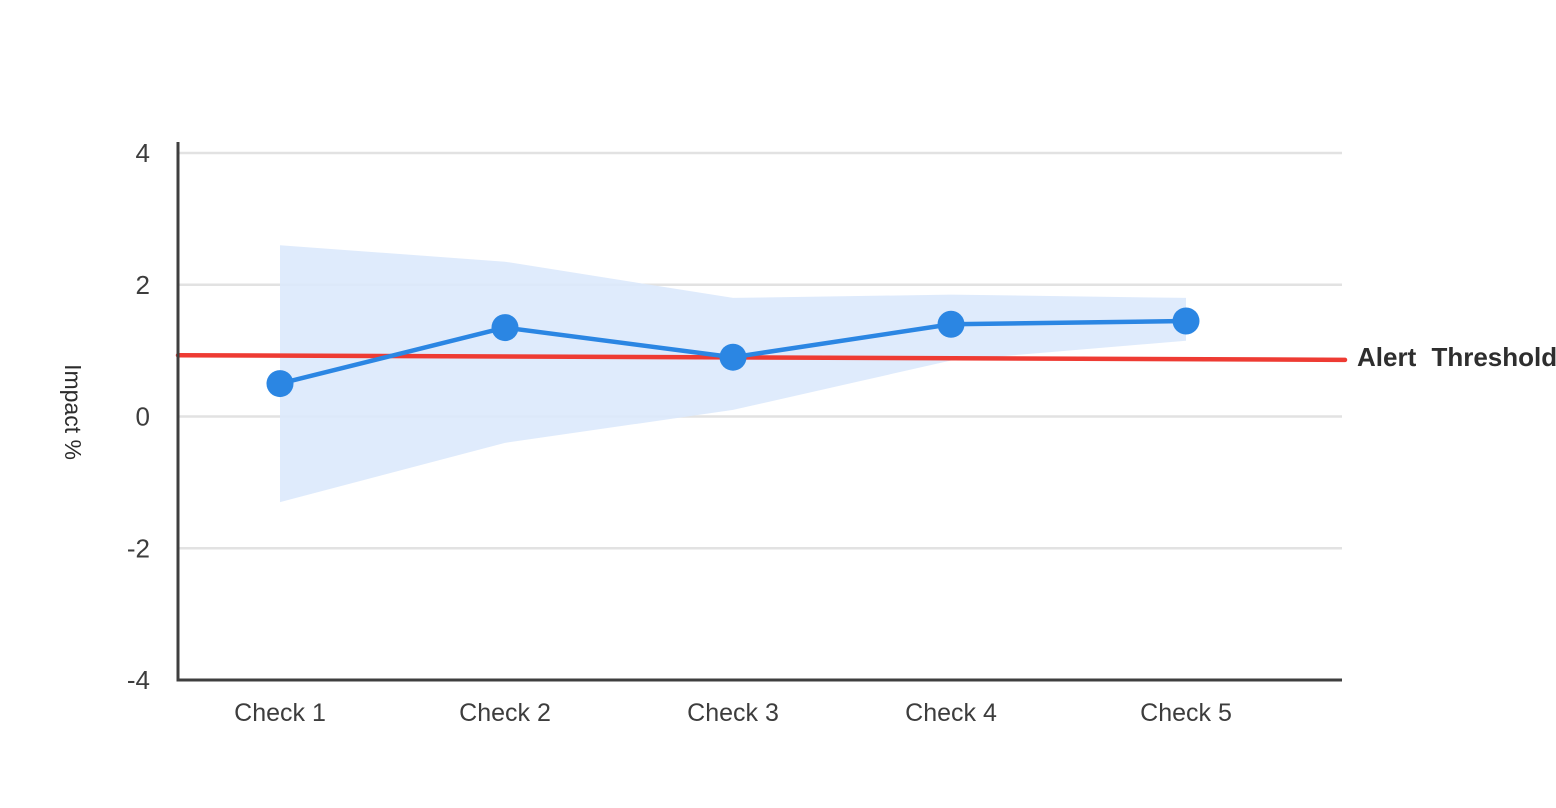 This screenshot has width=1556, height=808. Describe the element at coordinates (143, 417) in the screenshot. I see `y-tick-label: 0` at that location.